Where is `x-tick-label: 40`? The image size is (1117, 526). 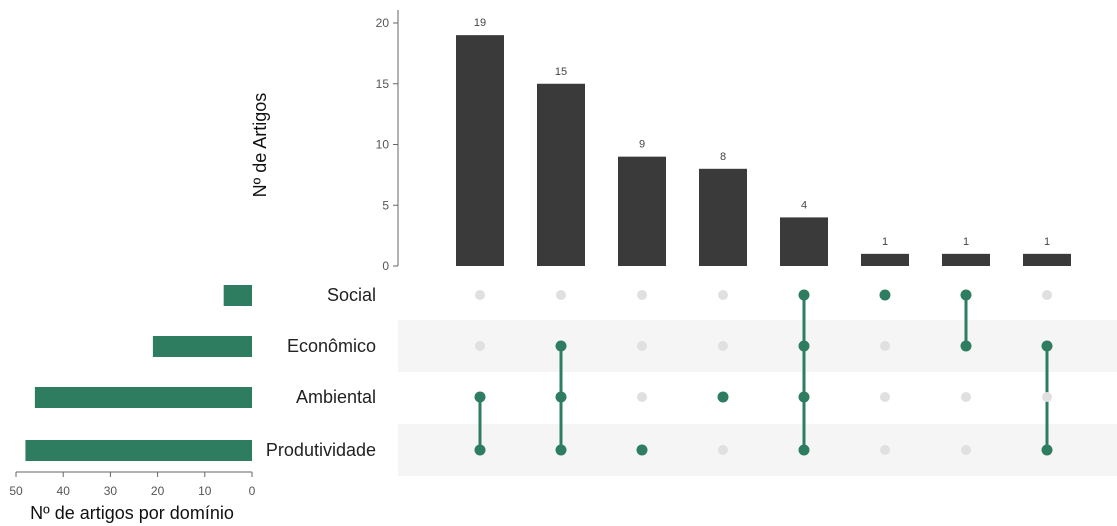 x-tick-label: 40 is located at coordinates (64, 491).